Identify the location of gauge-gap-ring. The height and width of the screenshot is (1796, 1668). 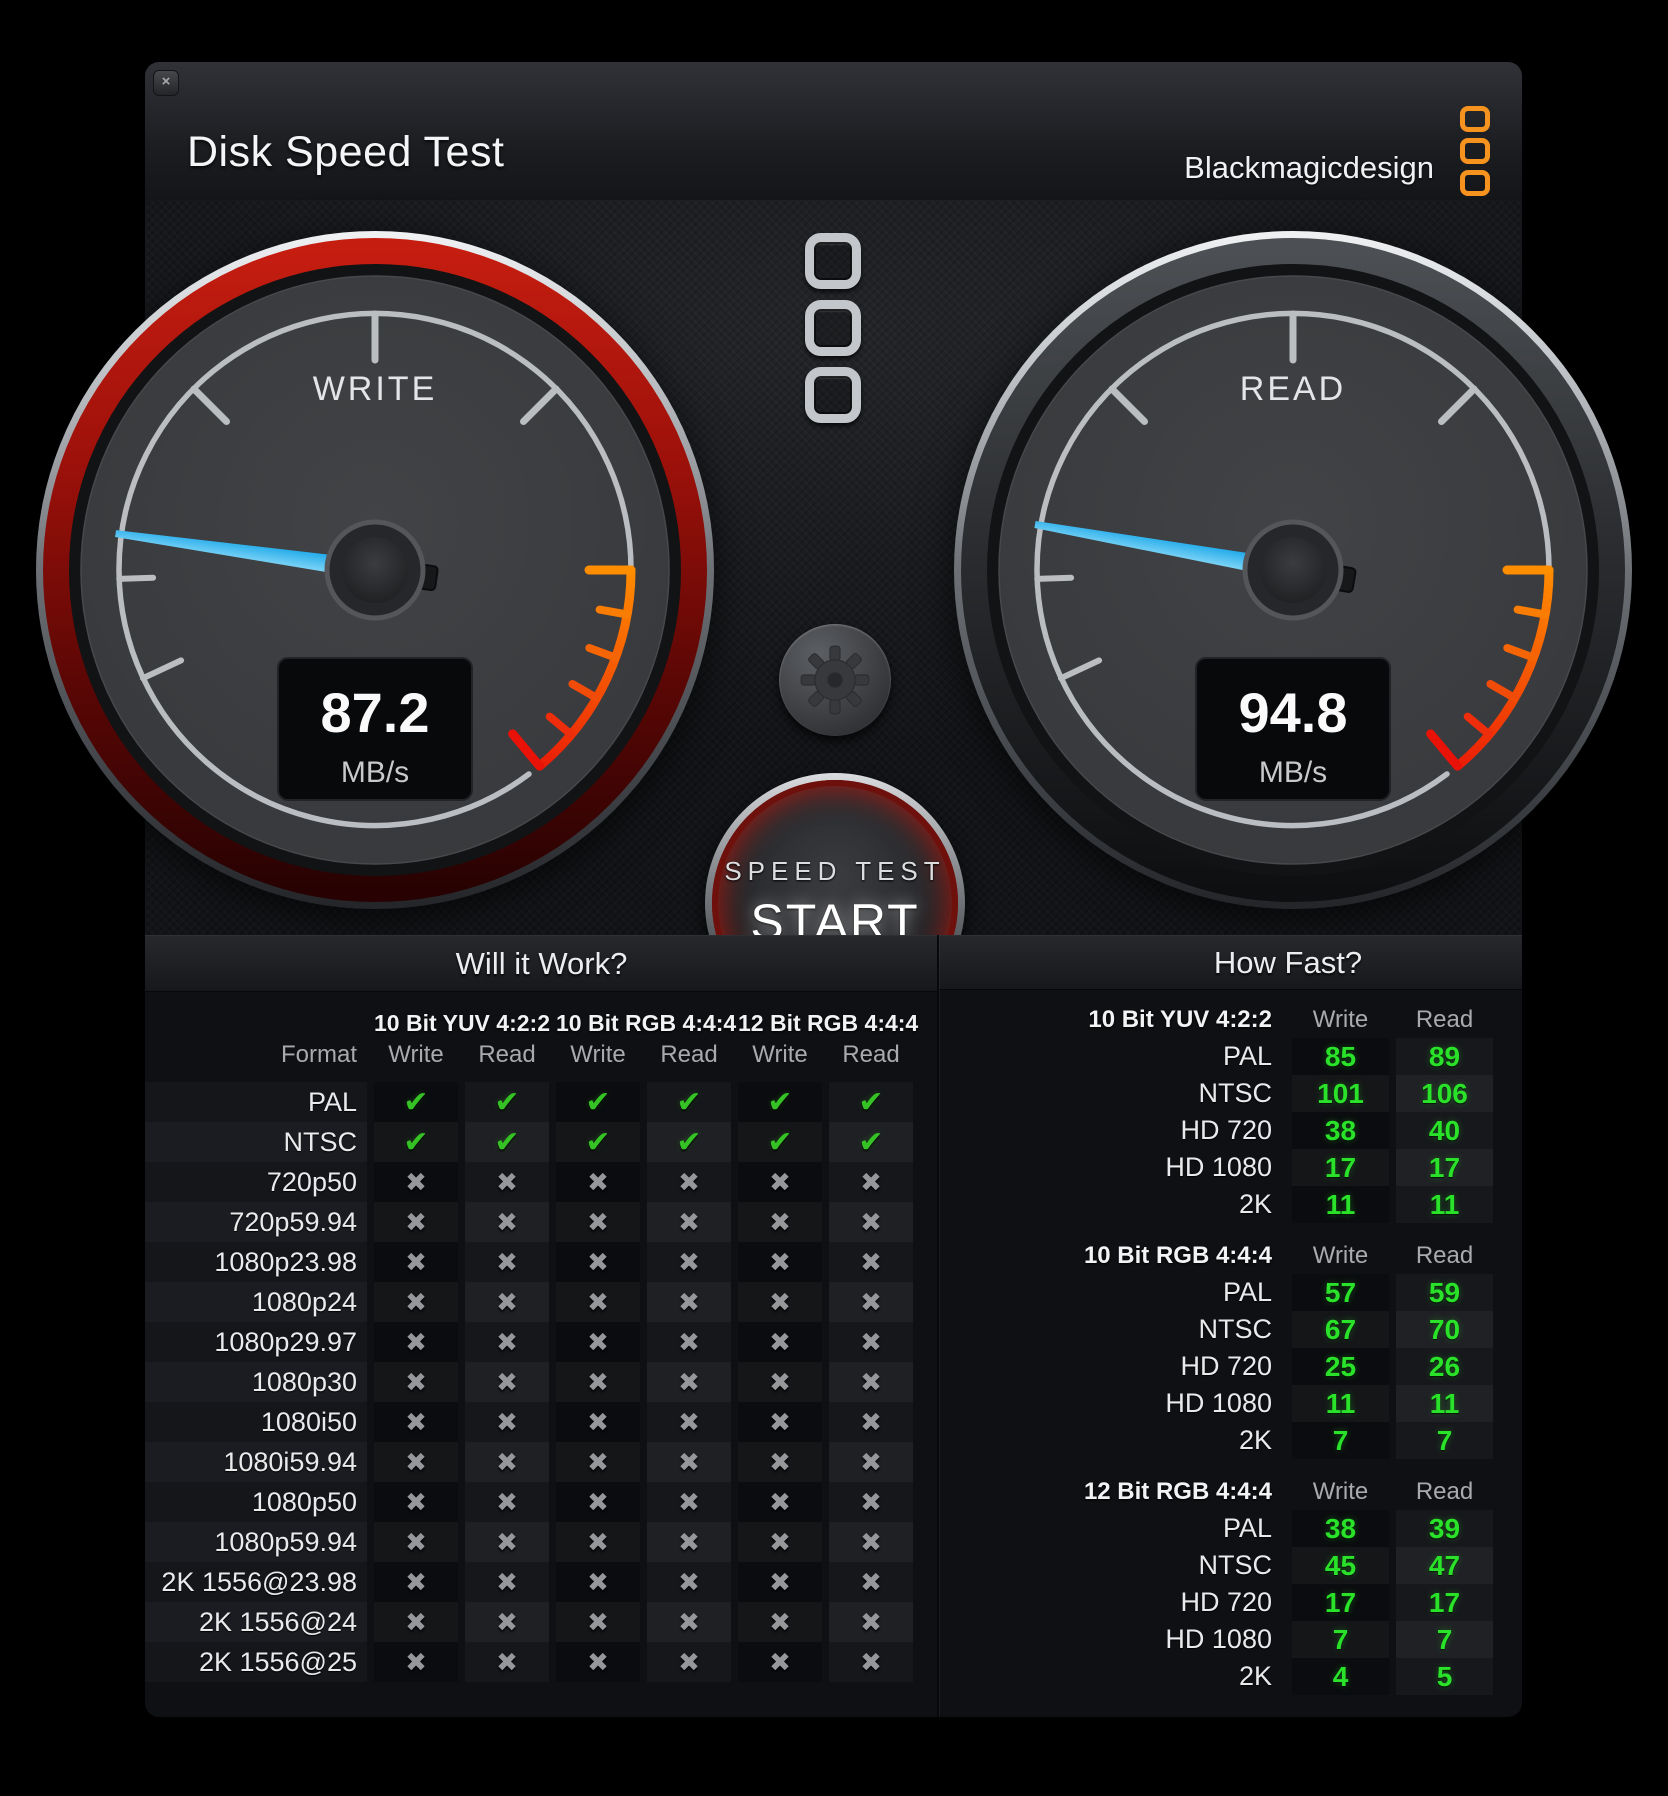
(375, 570).